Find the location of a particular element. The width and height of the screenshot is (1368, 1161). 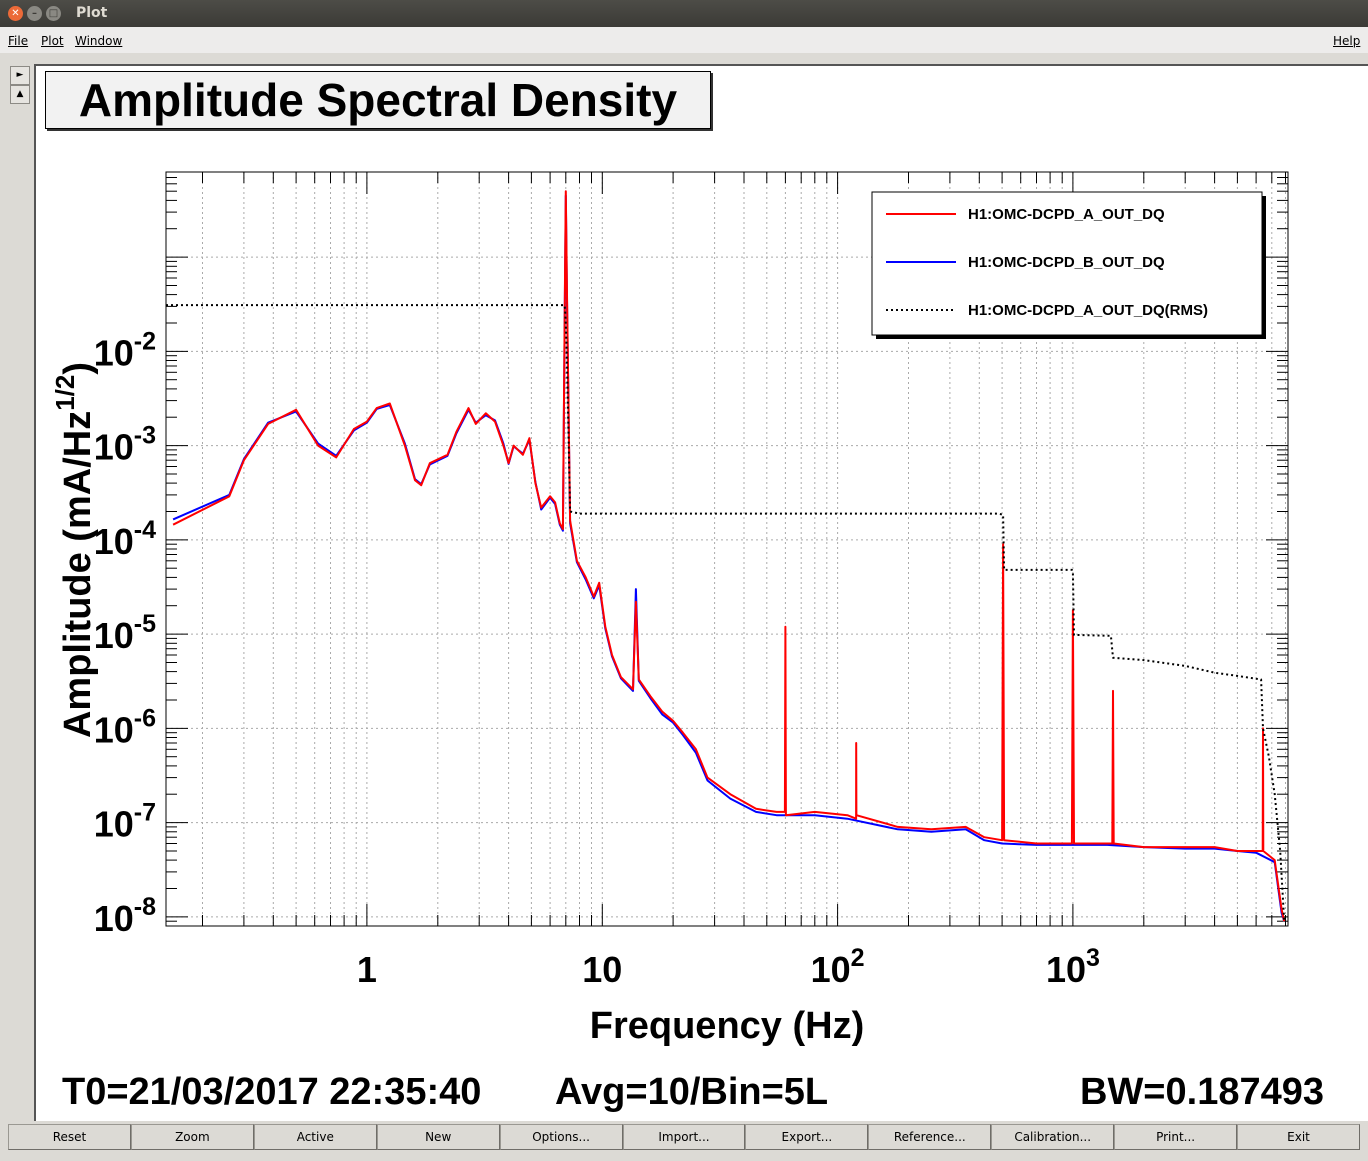

y-axis-label: Amplitude (mA/Hz1/2) is located at coordinates (74, 550).